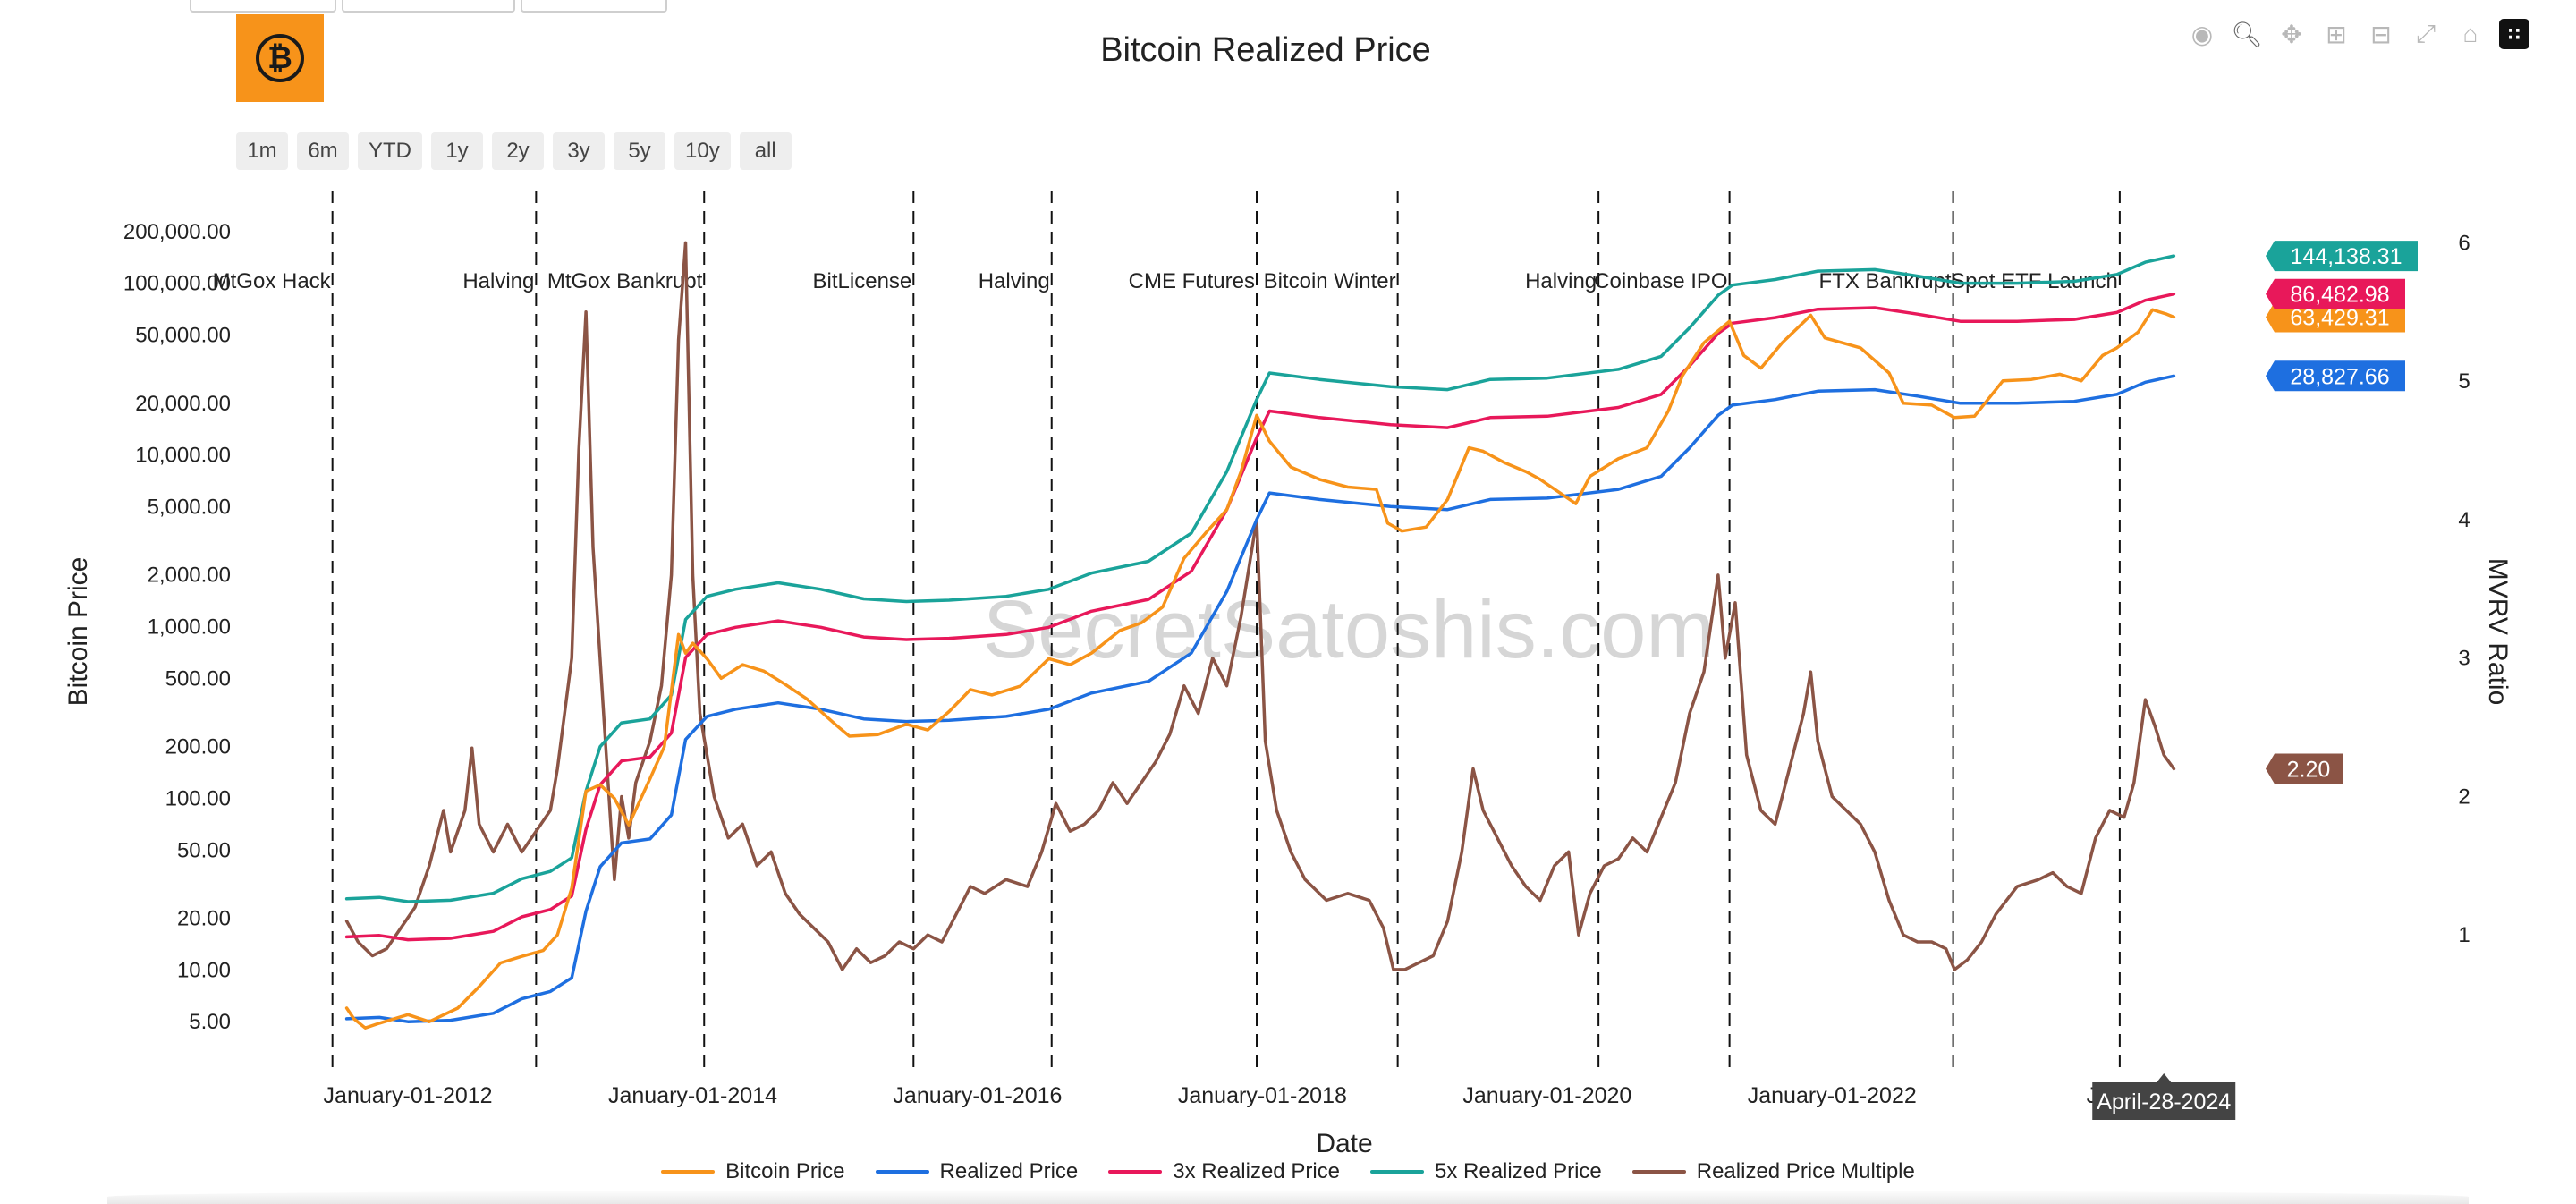 Image resolution: width=2576 pixels, height=1204 pixels. I want to click on y-tick-label: 100,000.00, so click(177, 284).